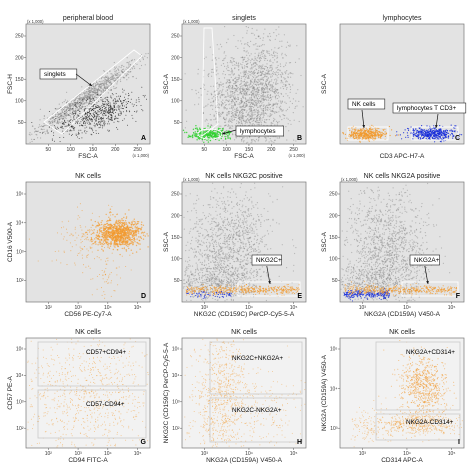 This screenshot has width=474, height=474. I want to click on gate-label: NKG2C+, so click(269, 260).